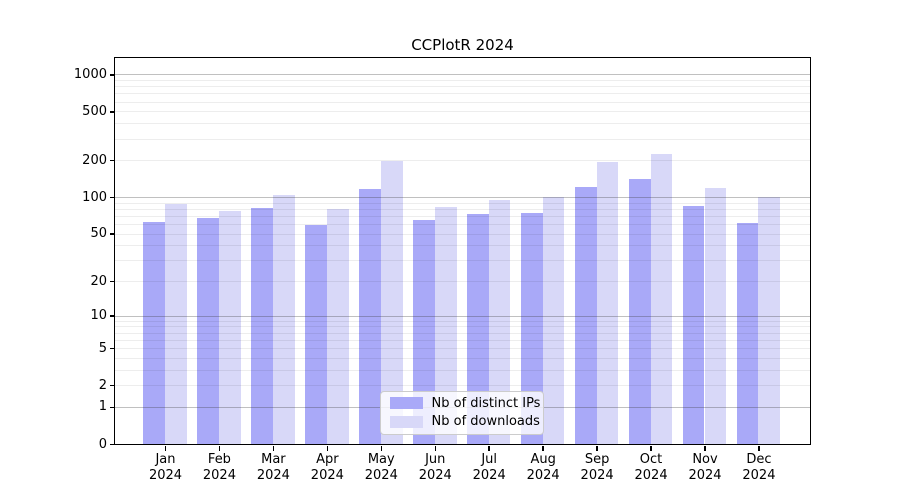 Image resolution: width=900 pixels, height=500 pixels. What do you see at coordinates (176, 323) in the screenshot?
I see `bar-downloads-jan` at bounding box center [176, 323].